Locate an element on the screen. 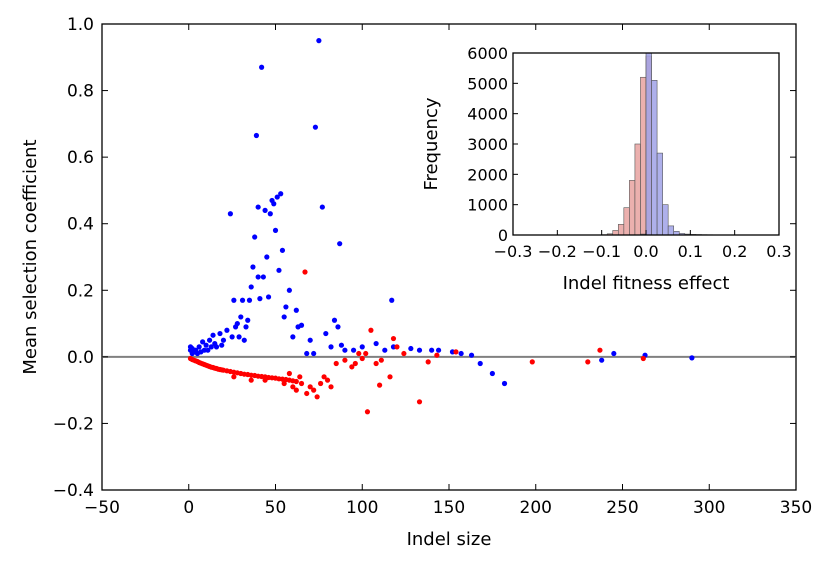 The height and width of the screenshot is (564, 831). y-tick-label: 0.2 is located at coordinates (80, 291).